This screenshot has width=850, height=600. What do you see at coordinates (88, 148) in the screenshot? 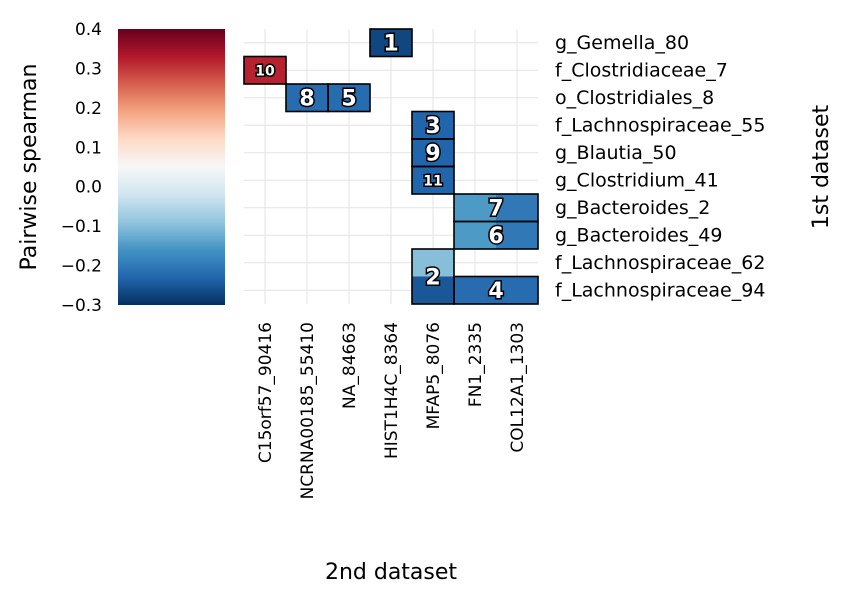
I see `colorbar-tick-label: 0.1` at bounding box center [88, 148].